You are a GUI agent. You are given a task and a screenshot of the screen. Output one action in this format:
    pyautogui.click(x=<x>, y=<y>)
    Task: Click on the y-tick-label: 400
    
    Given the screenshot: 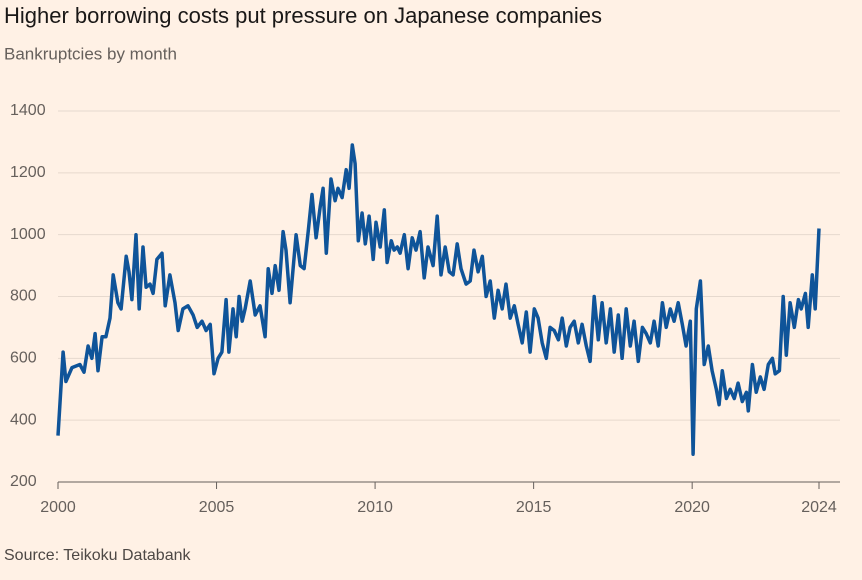 What is the action you would take?
    pyautogui.click(x=23, y=419)
    